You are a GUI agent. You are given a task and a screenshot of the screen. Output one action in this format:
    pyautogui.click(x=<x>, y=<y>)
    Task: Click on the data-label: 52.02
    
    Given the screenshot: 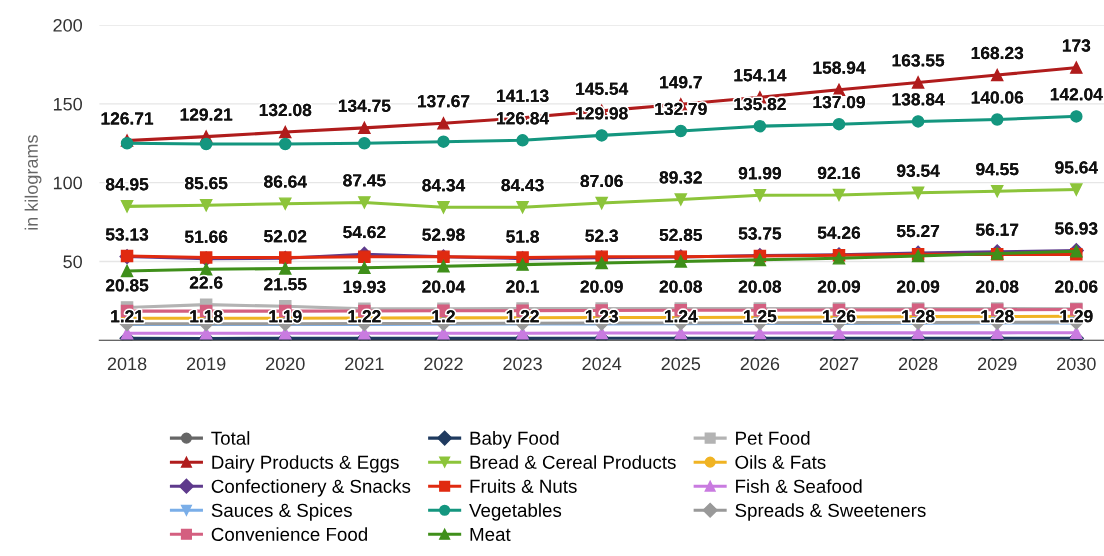 What is the action you would take?
    pyautogui.click(x=285, y=236)
    